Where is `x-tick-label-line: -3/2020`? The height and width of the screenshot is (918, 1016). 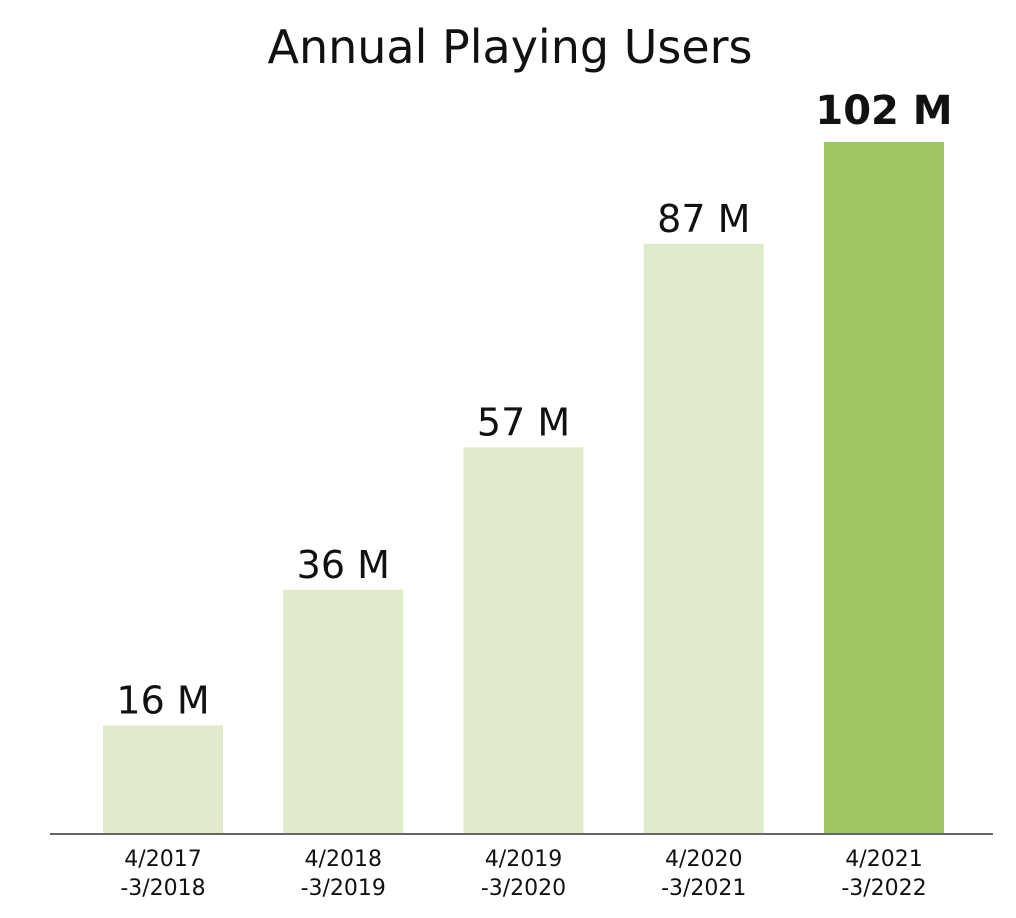
x-tick-label-line: -3/2020 is located at coordinates (523, 888).